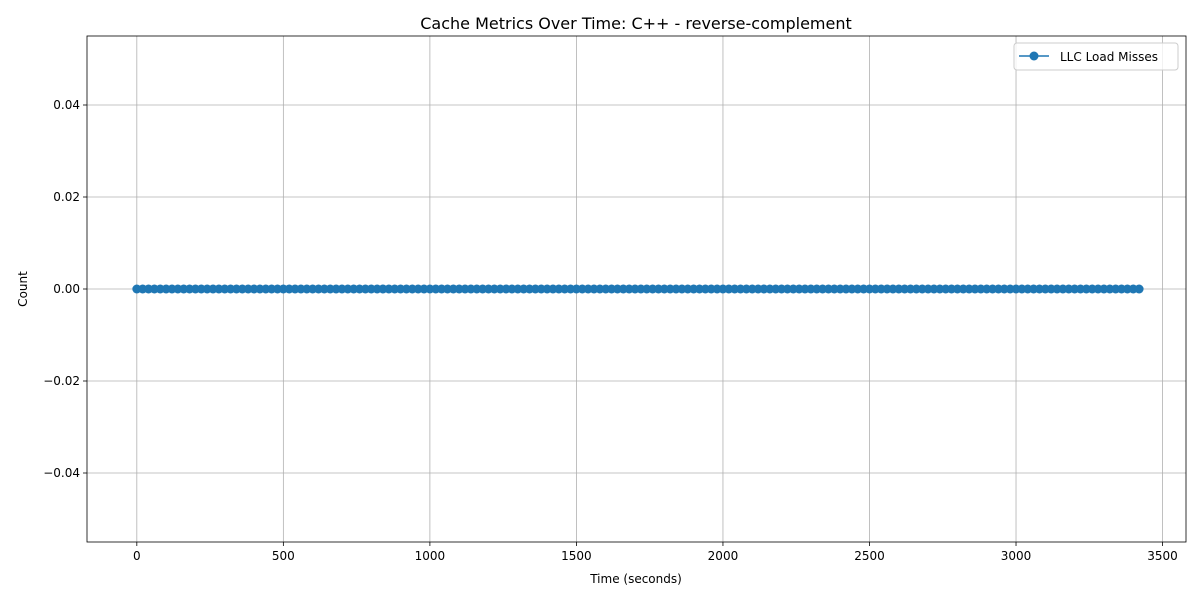  Describe the element at coordinates (576, 556) in the screenshot. I see `x-tick-label: 1500` at that location.